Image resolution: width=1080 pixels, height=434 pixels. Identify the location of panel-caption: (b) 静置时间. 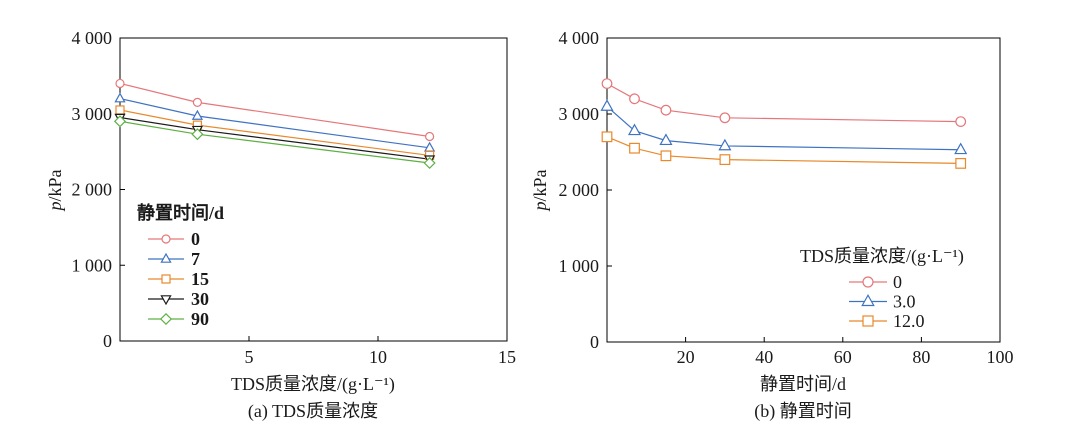
(803, 411).